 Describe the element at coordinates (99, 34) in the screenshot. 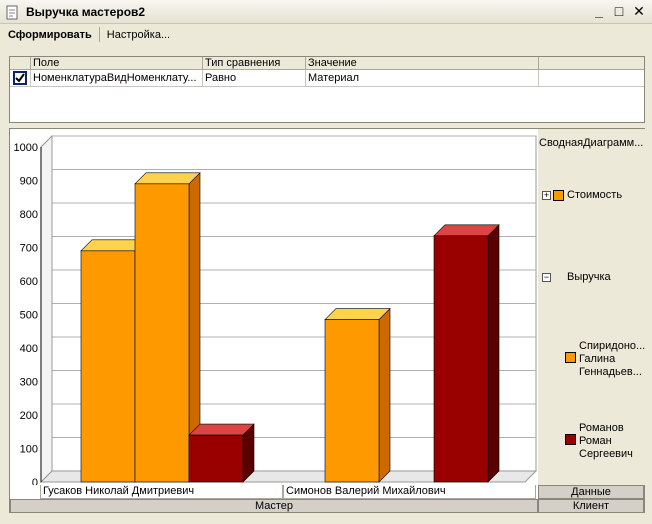

I see `toolbar-separator` at that location.